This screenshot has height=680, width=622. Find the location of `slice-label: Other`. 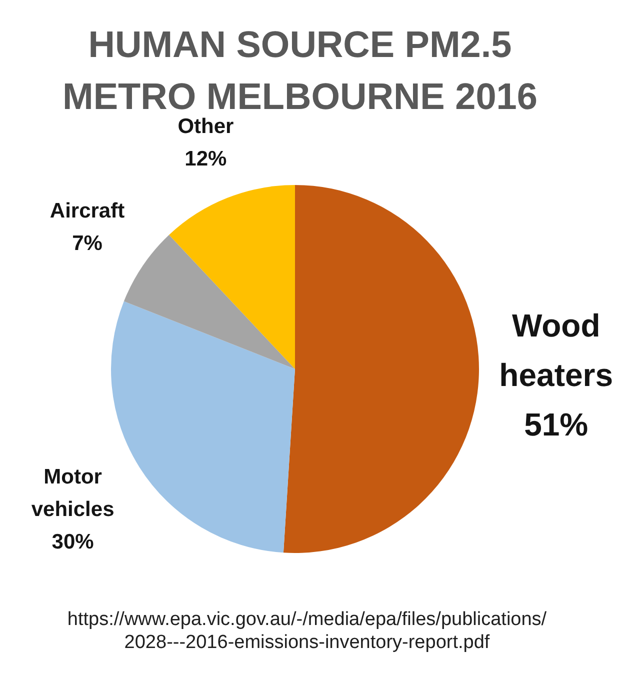

slice-label: Other is located at coordinates (206, 126).